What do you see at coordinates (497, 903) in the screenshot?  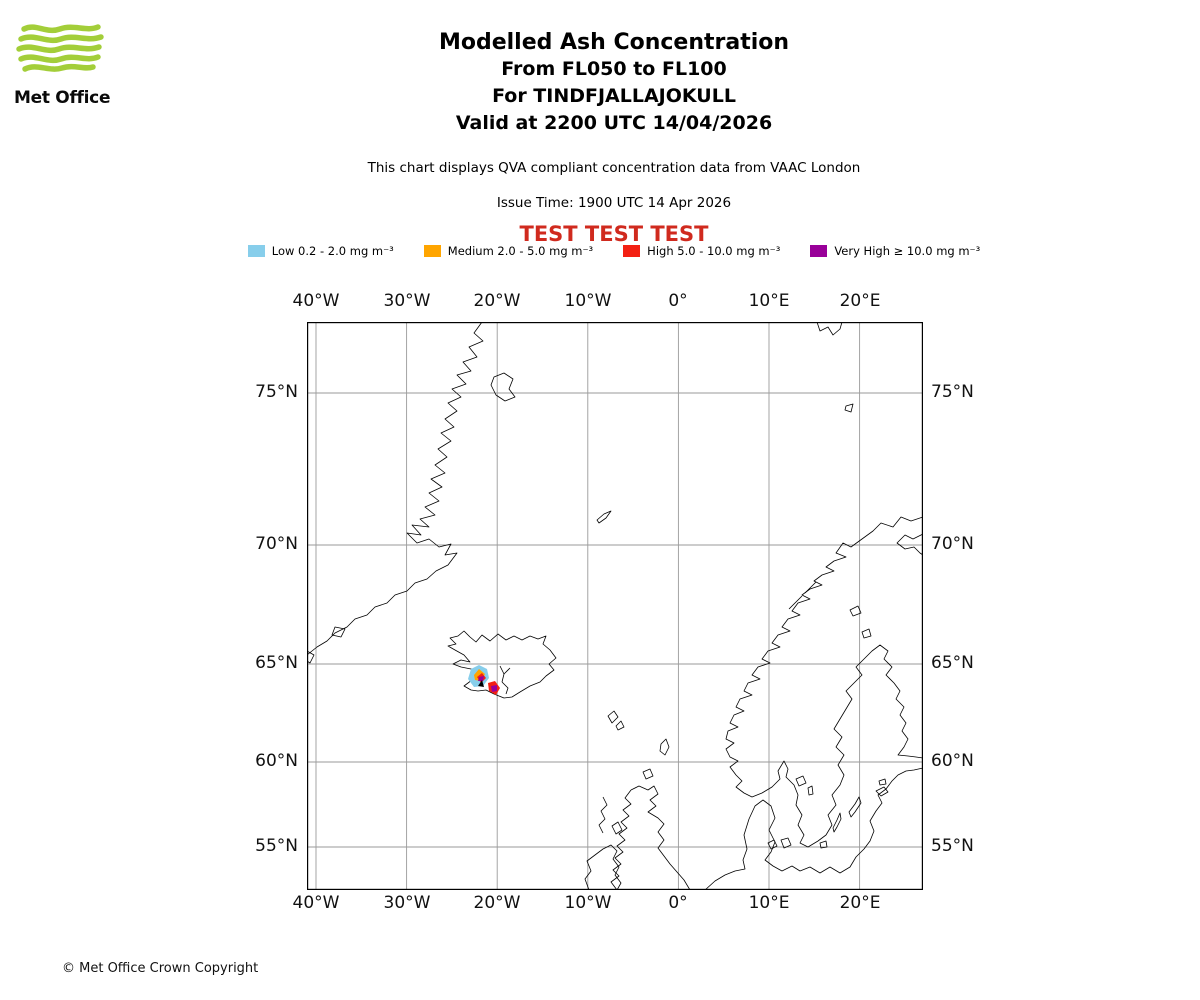 I see `lon-axis-label-bottom: 20°W` at bounding box center [497, 903].